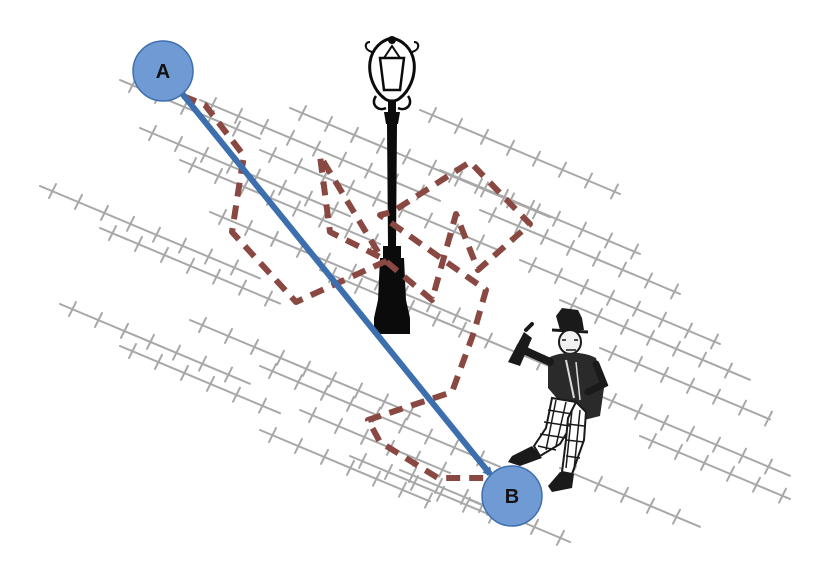 This screenshot has height=562, width=816. What do you see at coordinates (558, 400) in the screenshot?
I see `drunk-man-with-bottle-icon` at bounding box center [558, 400].